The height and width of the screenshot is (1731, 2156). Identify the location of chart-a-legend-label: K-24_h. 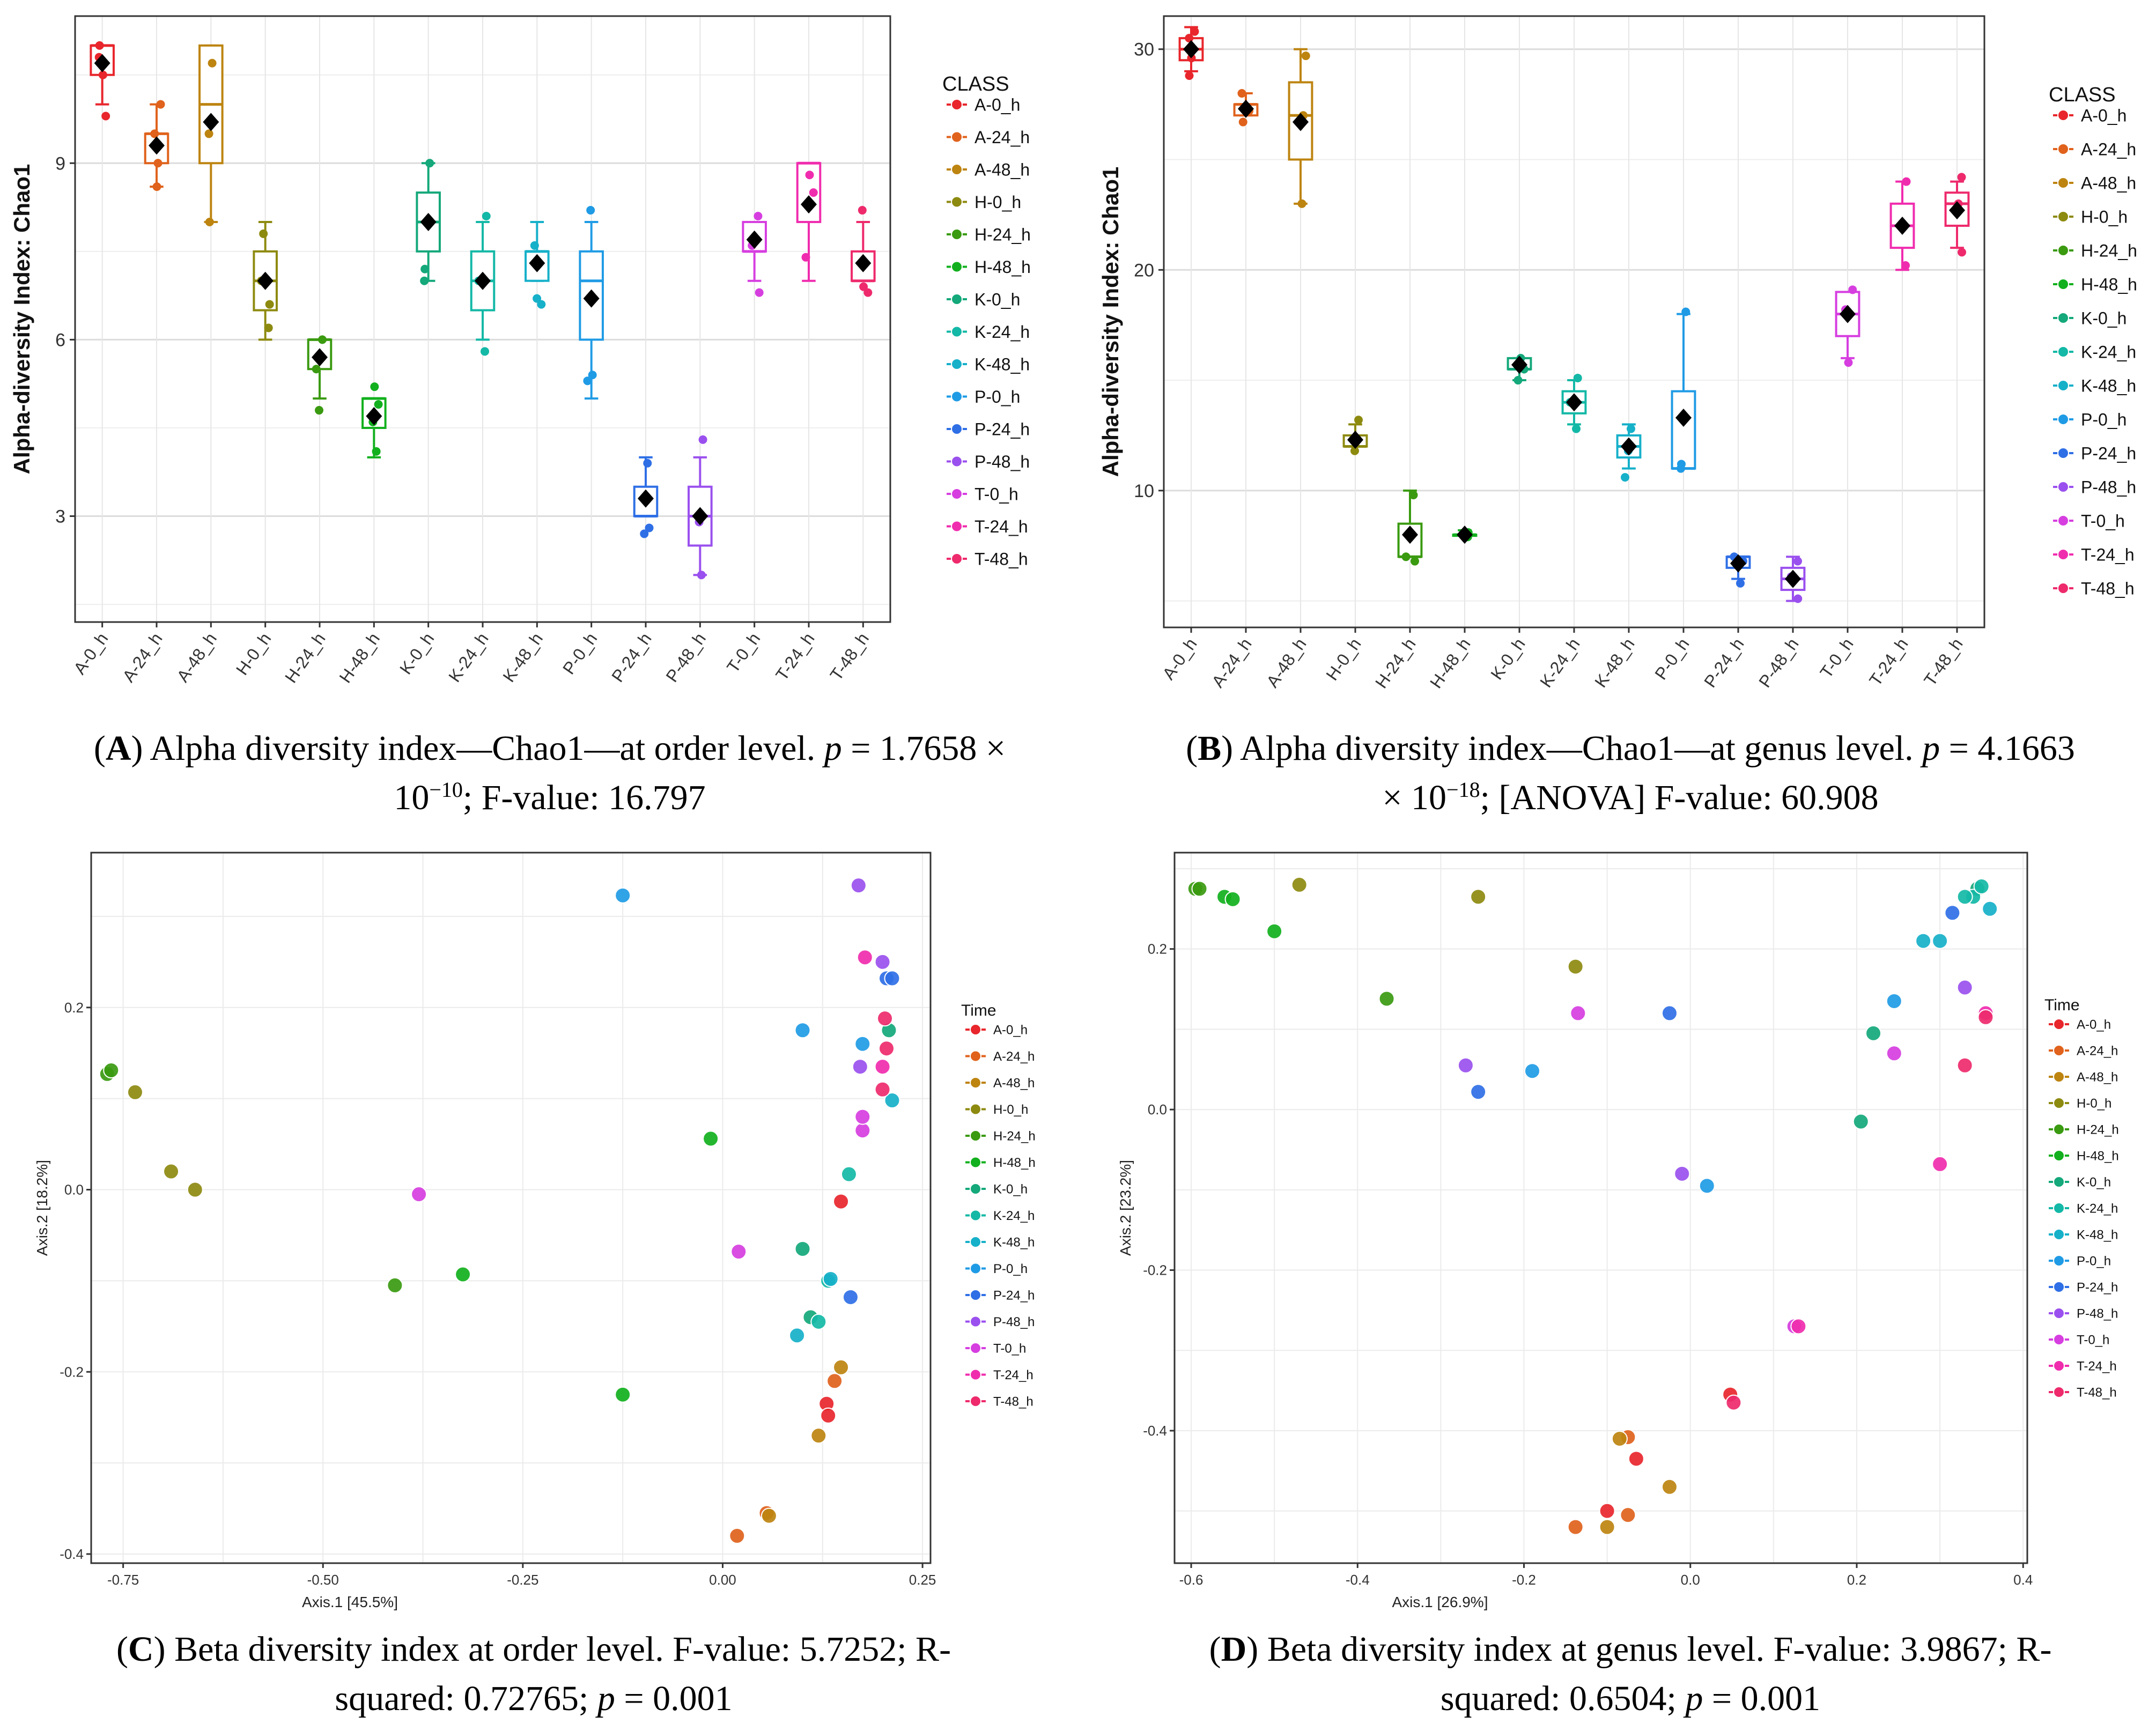
(1002, 332).